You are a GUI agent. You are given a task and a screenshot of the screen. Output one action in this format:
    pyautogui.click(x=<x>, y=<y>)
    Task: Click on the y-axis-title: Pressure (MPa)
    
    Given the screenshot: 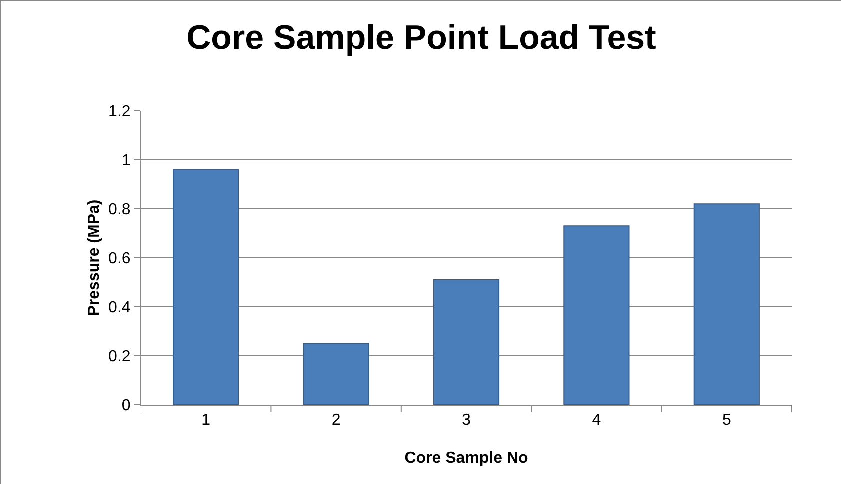 What is the action you would take?
    pyautogui.click(x=94, y=258)
    